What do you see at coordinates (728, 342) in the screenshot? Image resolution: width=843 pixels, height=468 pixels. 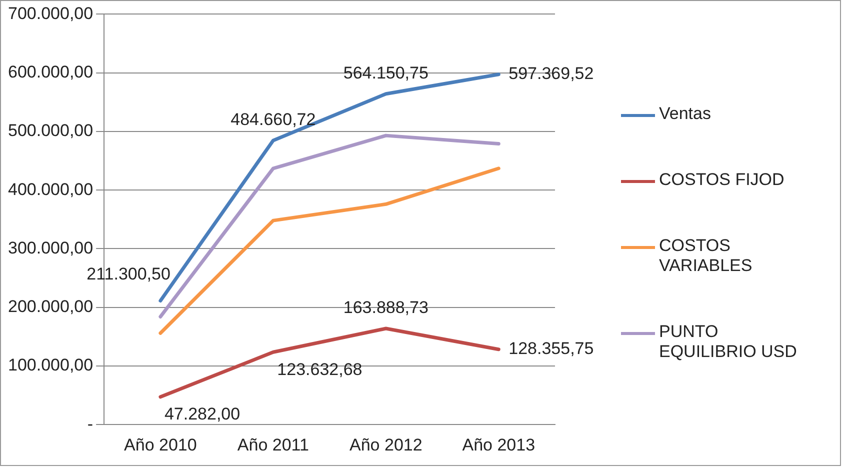 I see `legend-label: PUNTO EQUILIBRIO USD` at bounding box center [728, 342].